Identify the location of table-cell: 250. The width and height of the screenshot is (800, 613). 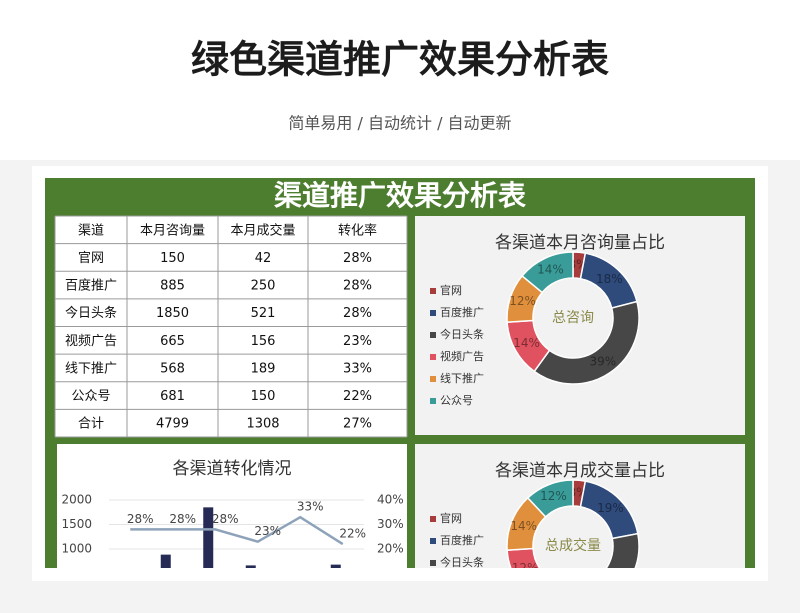
(263, 286).